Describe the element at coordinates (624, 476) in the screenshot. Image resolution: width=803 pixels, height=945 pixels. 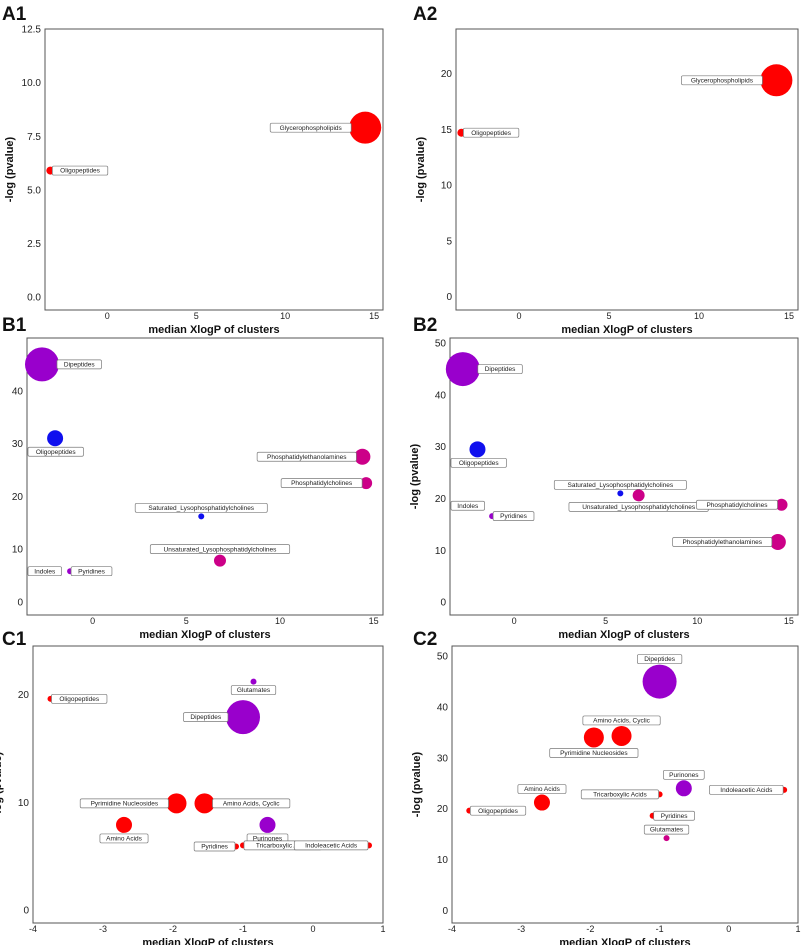
I see `plot-frame` at that location.